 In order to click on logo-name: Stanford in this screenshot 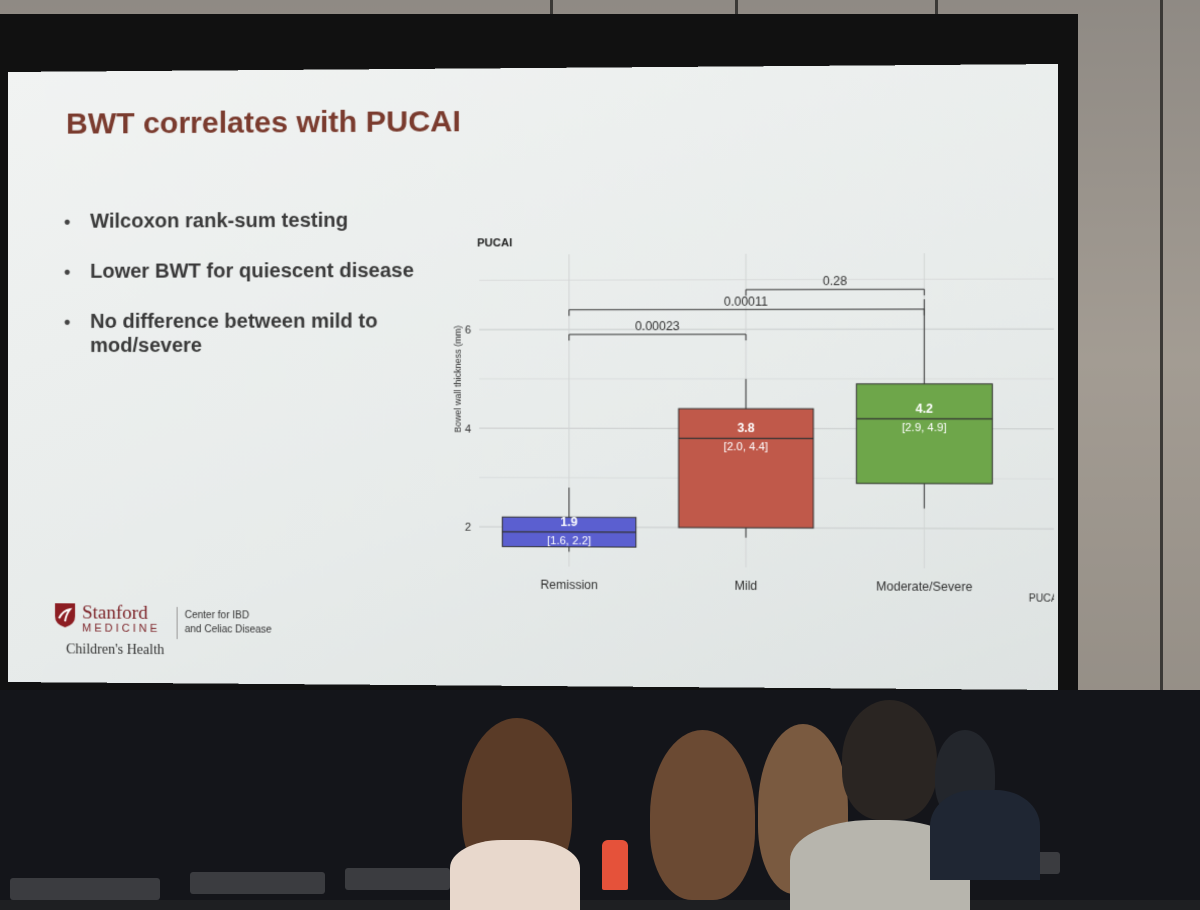, I will do `click(115, 613)`.